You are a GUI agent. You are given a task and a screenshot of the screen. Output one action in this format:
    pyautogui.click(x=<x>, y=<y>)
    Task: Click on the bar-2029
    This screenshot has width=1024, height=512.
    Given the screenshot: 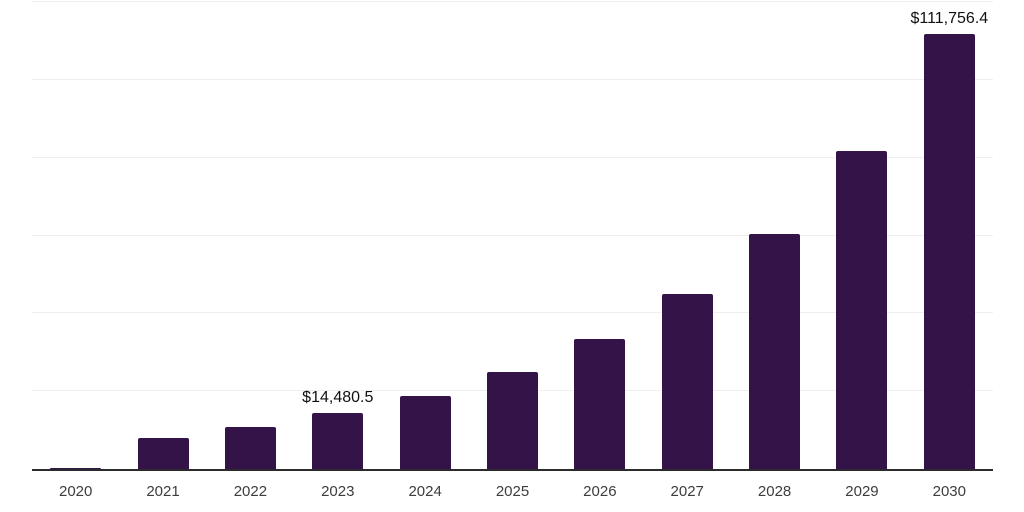 What is the action you would take?
    pyautogui.click(x=862, y=309)
    